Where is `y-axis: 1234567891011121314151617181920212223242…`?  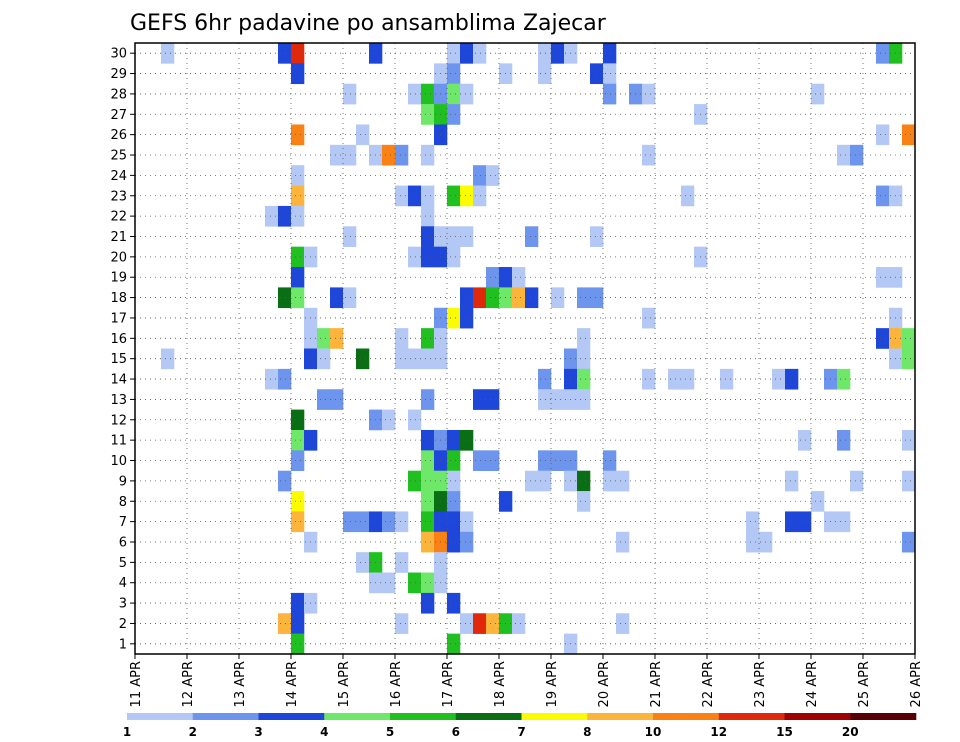
y-axis: 1234567891011121314151617181920212223242… is located at coordinates (122, 349).